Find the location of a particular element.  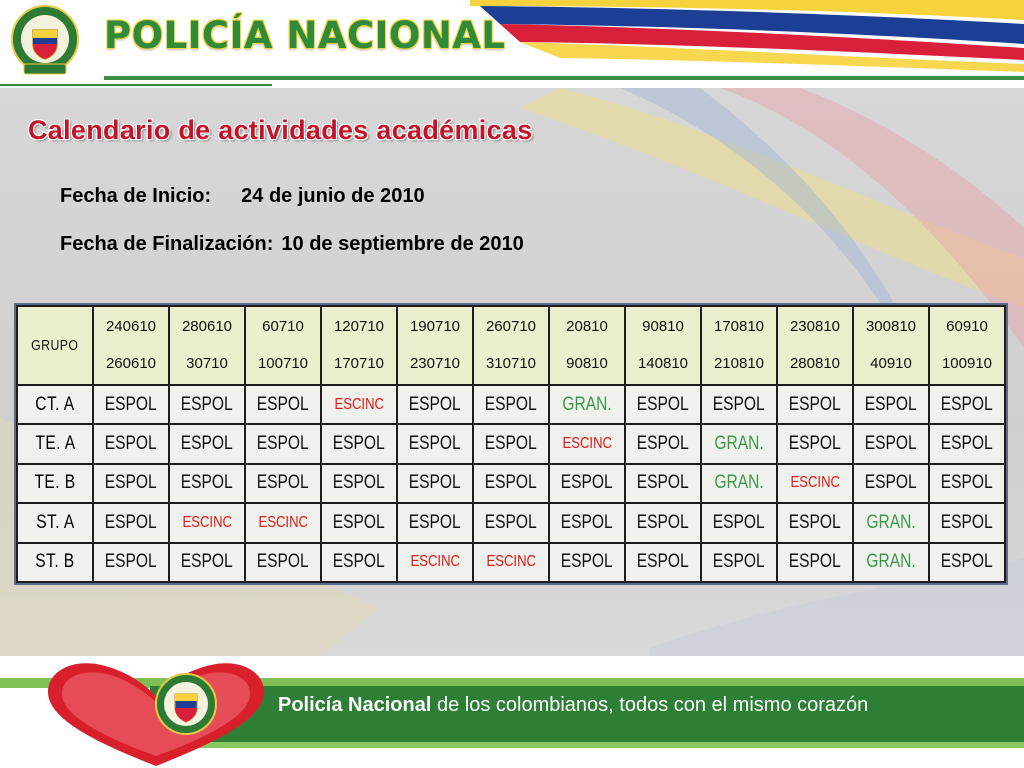

period-header: 120710 170710 is located at coordinates (359, 345).